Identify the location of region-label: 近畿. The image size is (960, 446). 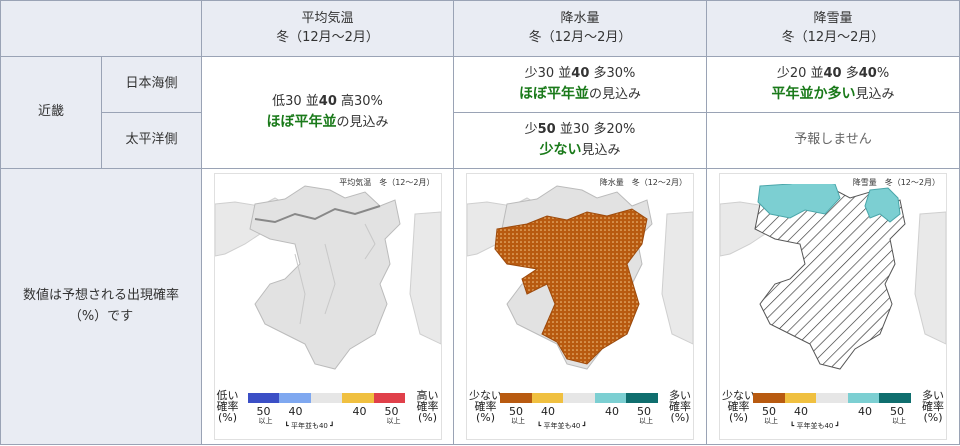
(51, 112).